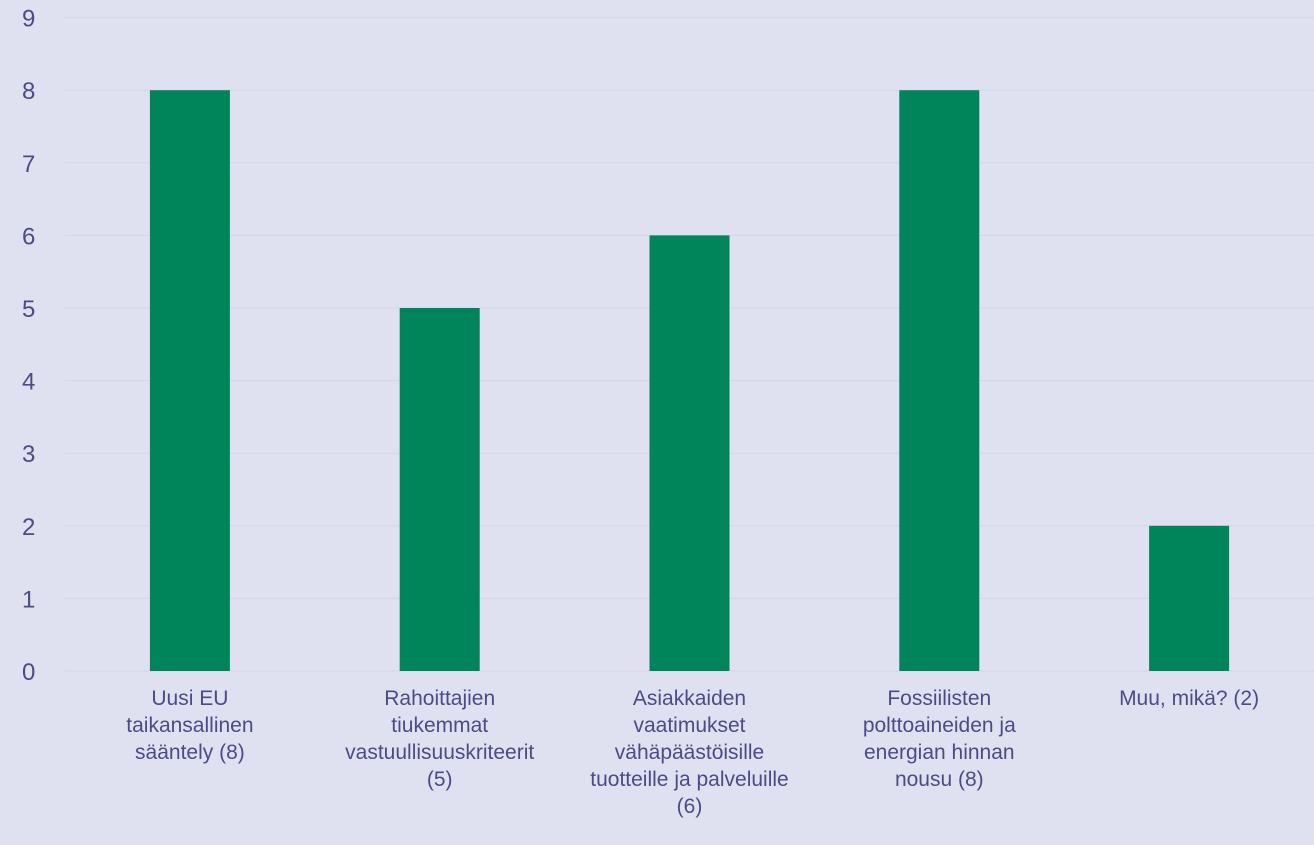 This screenshot has height=845, width=1314. Describe the element at coordinates (689, 779) in the screenshot. I see `x-tick-label-line: tuotteille ja palveluille` at that location.